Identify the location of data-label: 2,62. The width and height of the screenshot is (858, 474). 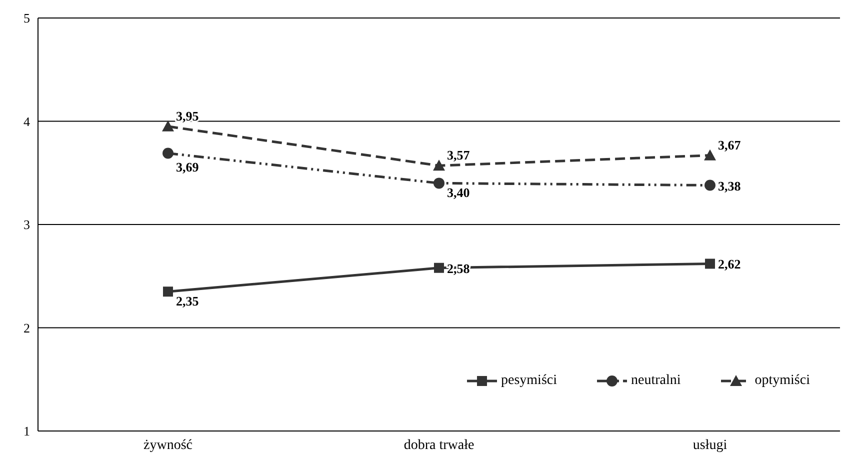
(729, 264).